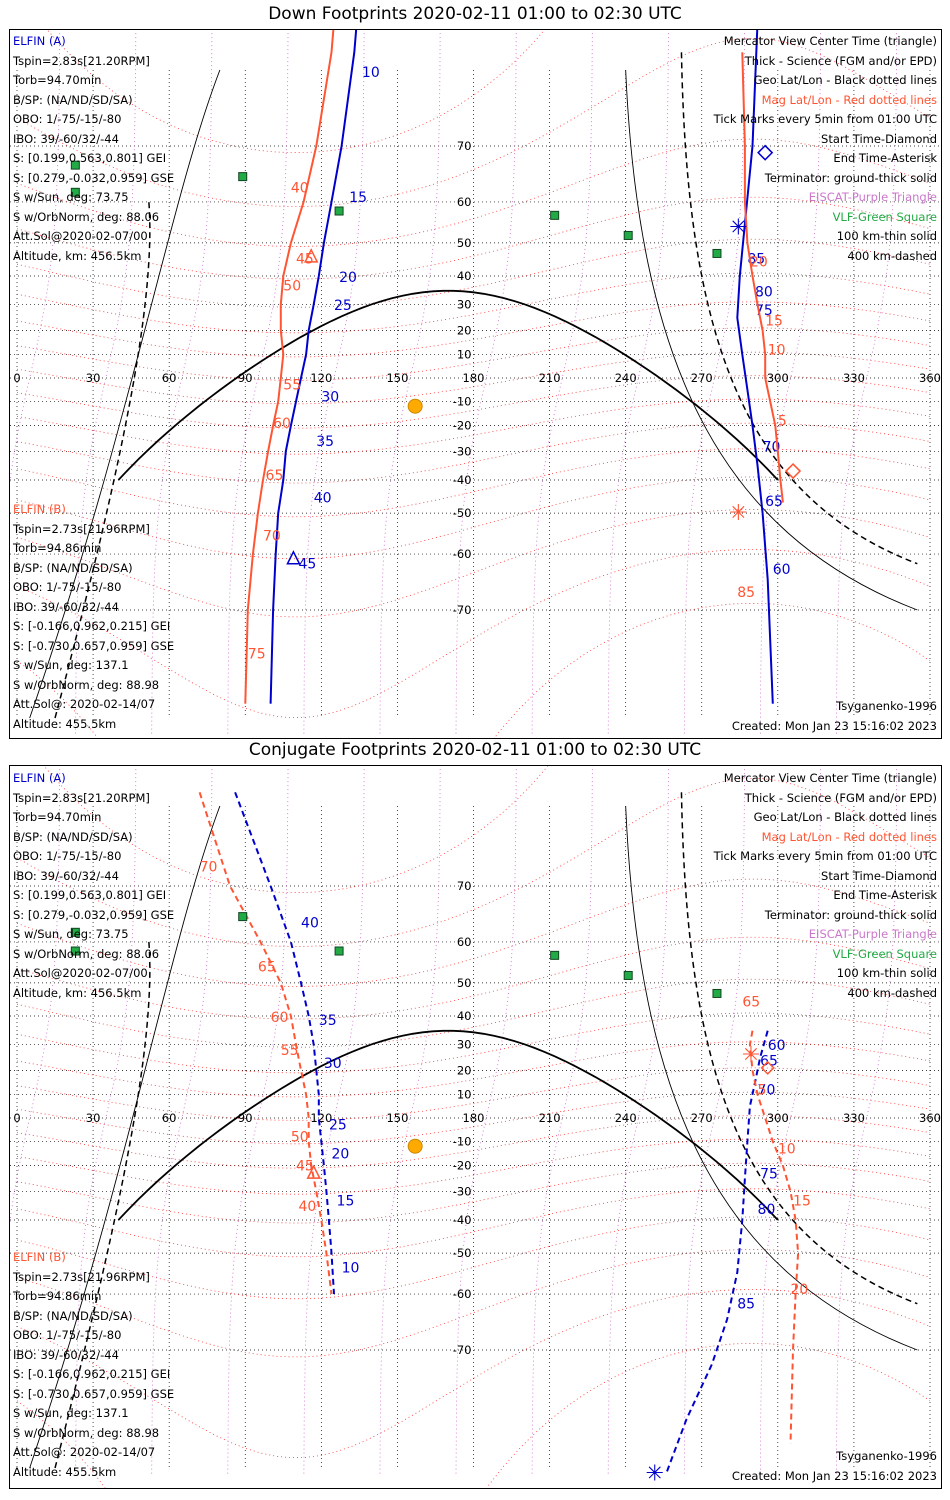  What do you see at coordinates (825, 856) in the screenshot?
I see `legend-item: Tick Marks every 5min from 01:00 UTC` at bounding box center [825, 856].